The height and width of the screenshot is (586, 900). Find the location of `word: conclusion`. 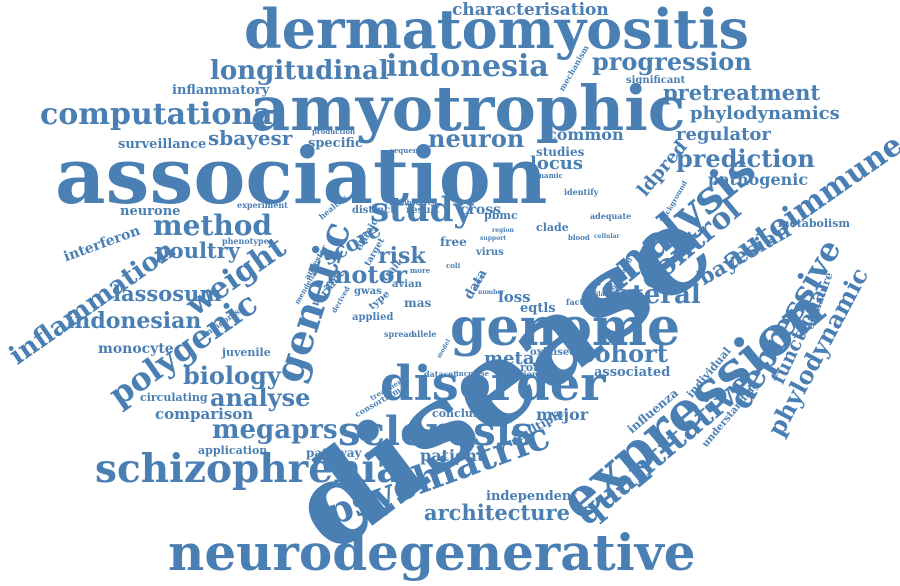

word: conclusion is located at coordinates (465, 413).